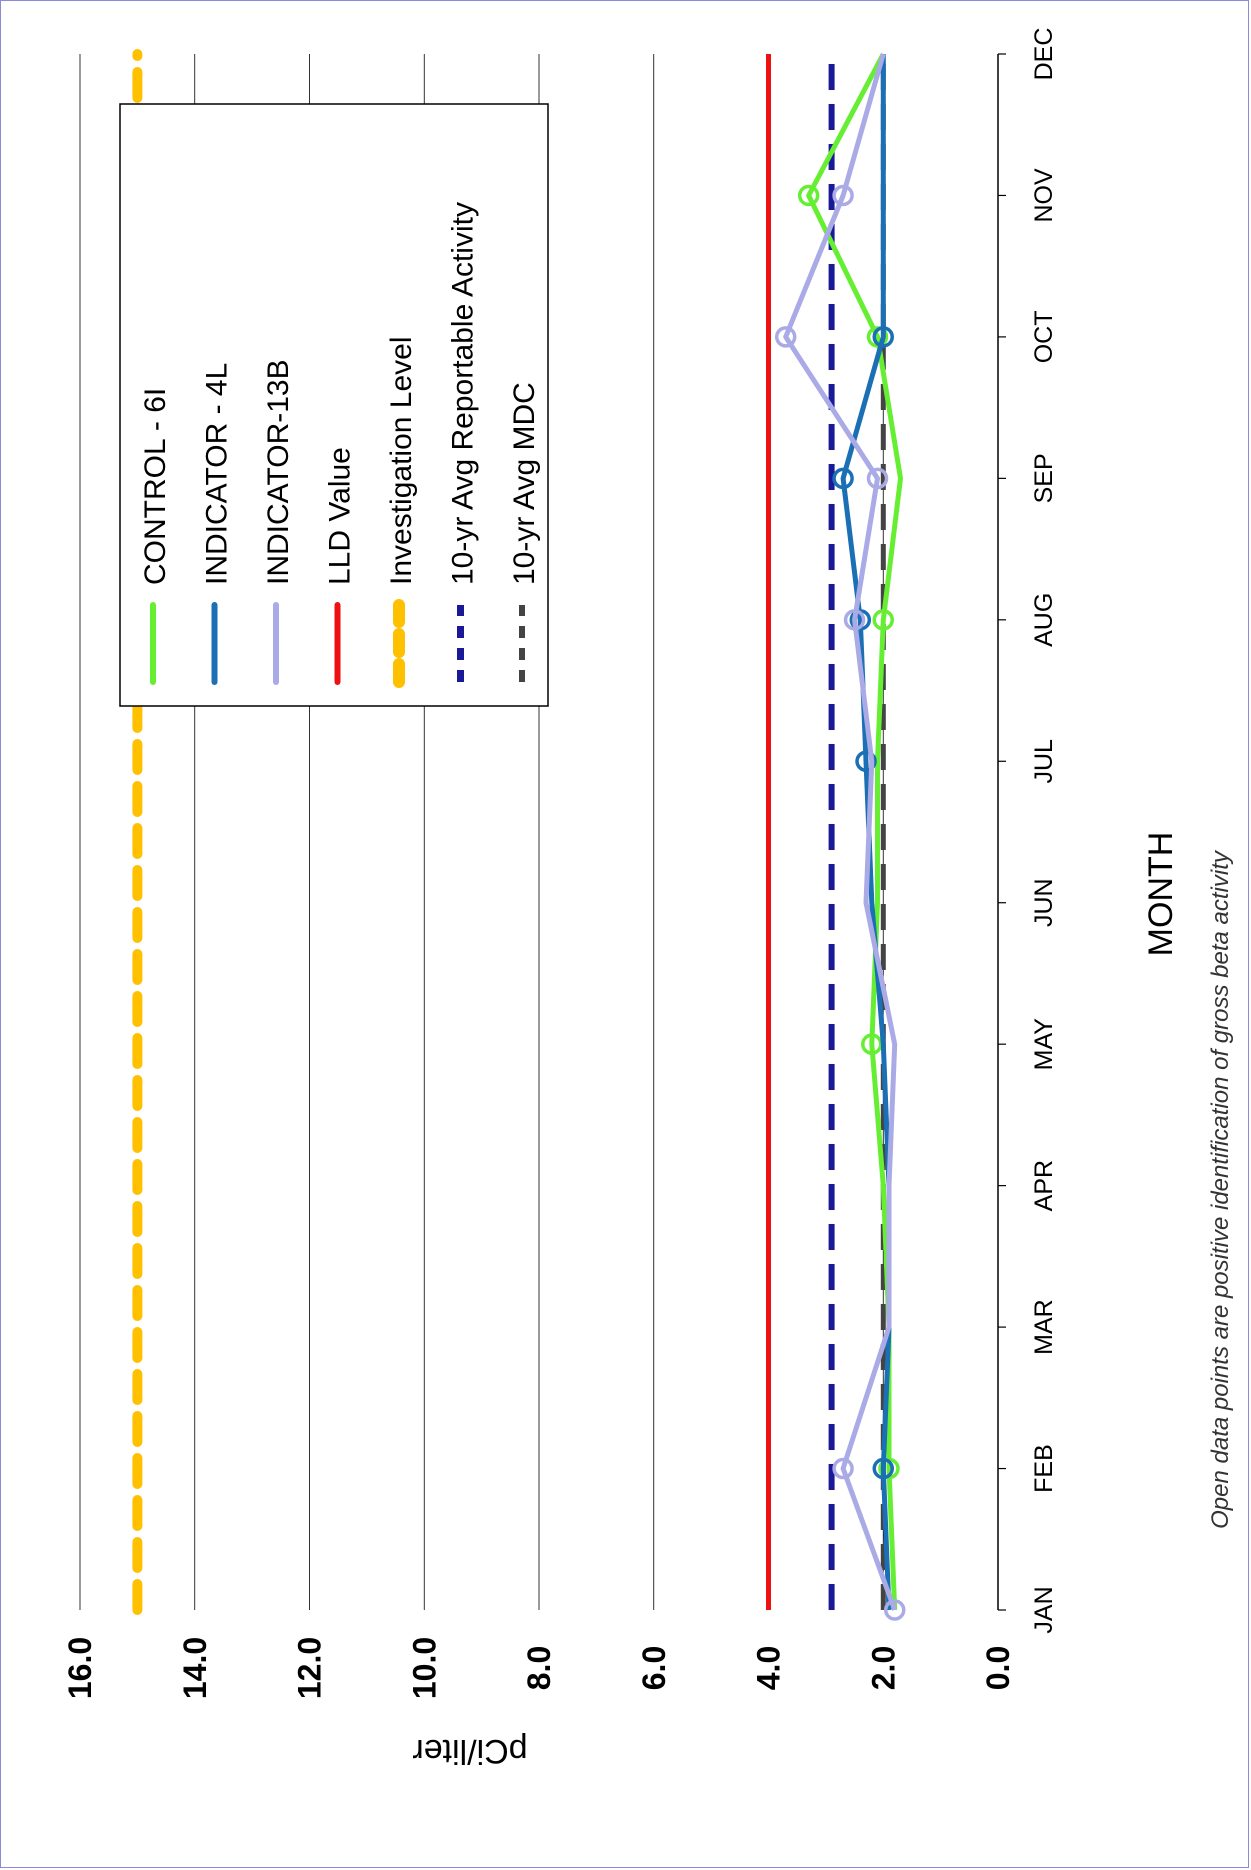 Image resolution: width=1251 pixels, height=1870 pixels. Describe the element at coordinates (1044, 761) in the screenshot. I see `x-tick-label: JUL` at that location.